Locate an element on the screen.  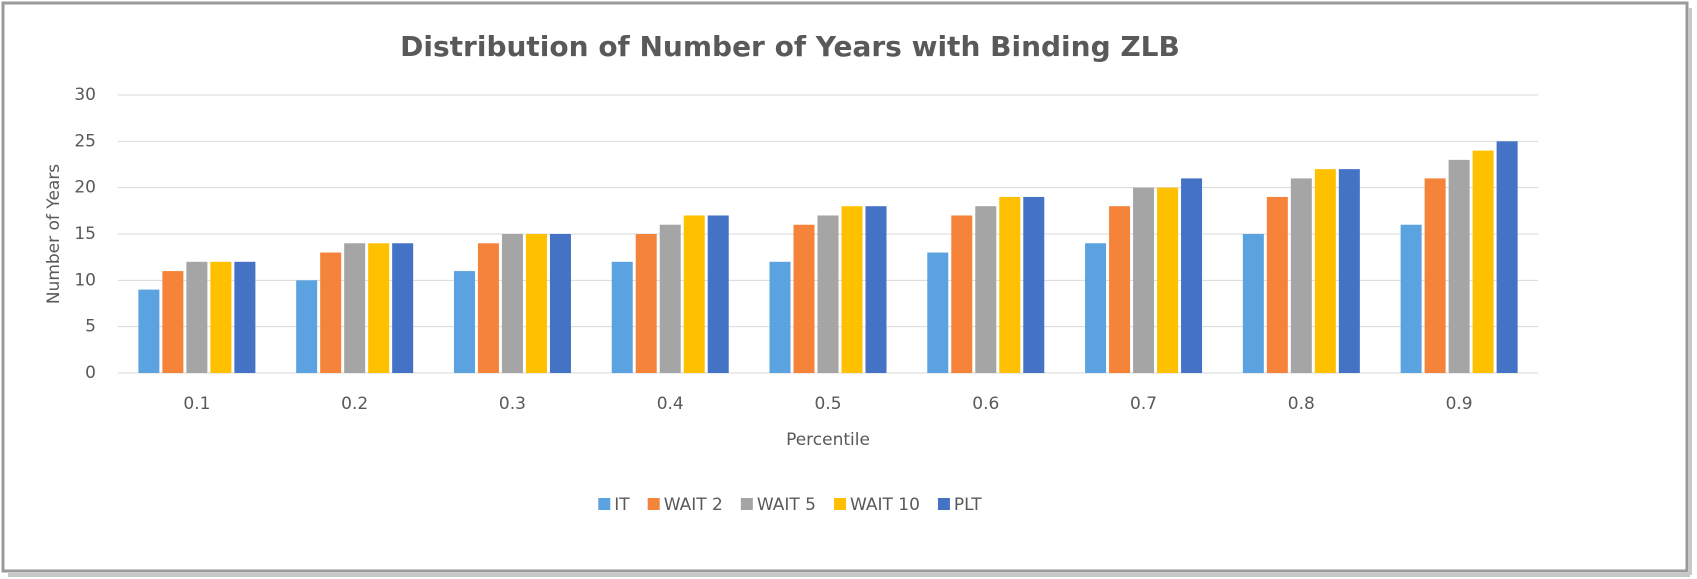
y-axis-title: Number of Years is located at coordinates (54, 234).